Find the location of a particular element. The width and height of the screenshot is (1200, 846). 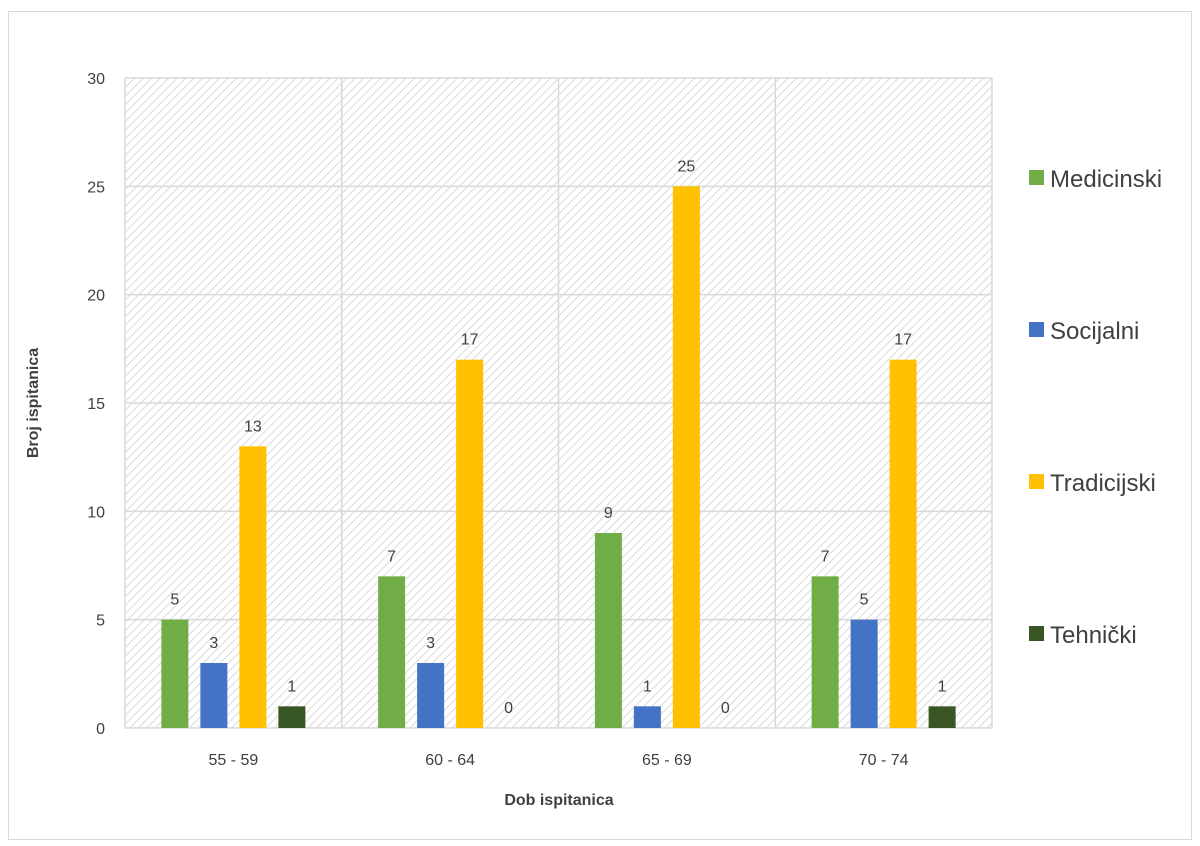

legend-label: Tehnički is located at coordinates (1093, 635).